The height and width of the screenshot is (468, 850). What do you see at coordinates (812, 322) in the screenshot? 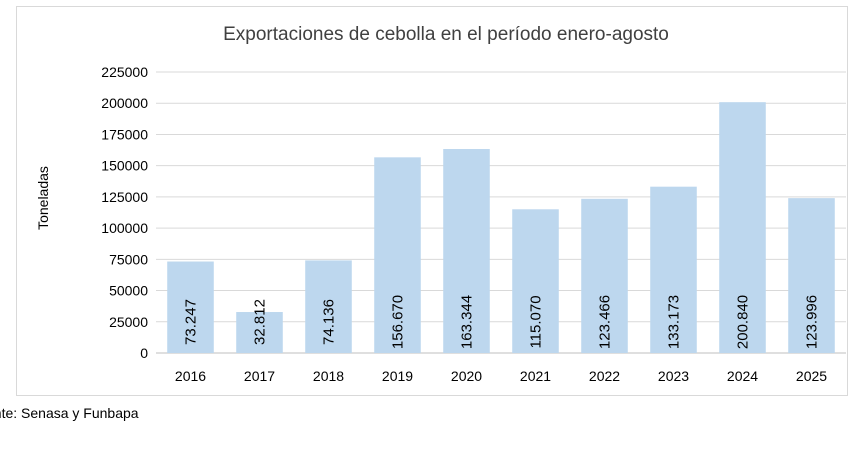
I see `data-label: 123.996` at bounding box center [812, 322].